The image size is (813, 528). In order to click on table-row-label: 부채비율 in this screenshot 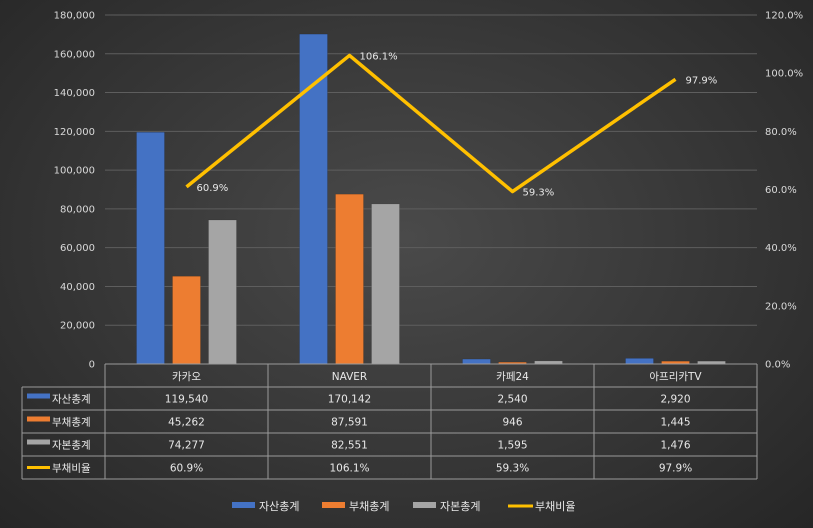, I will do `click(71, 469)`.